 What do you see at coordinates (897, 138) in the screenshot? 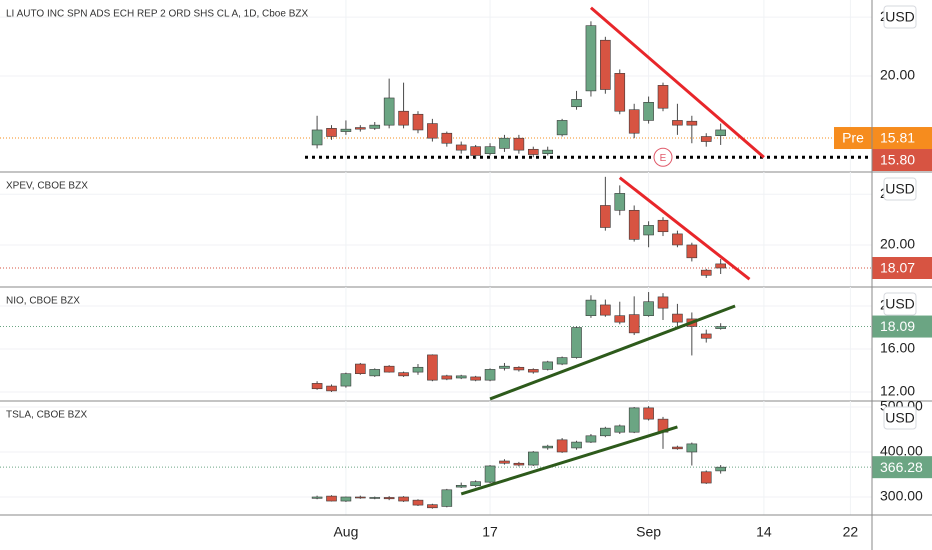
I see `price-tag-label: 15.81` at bounding box center [897, 138].